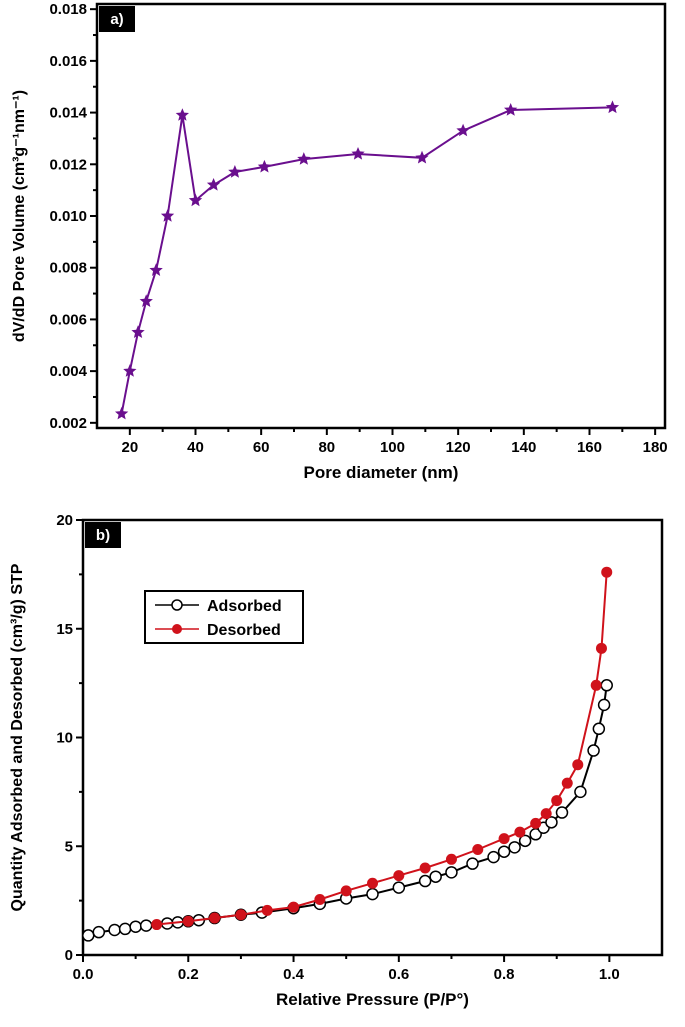  What do you see at coordinates (68, 164) in the screenshot?
I see `y-tick-label: 0.012` at bounding box center [68, 164].